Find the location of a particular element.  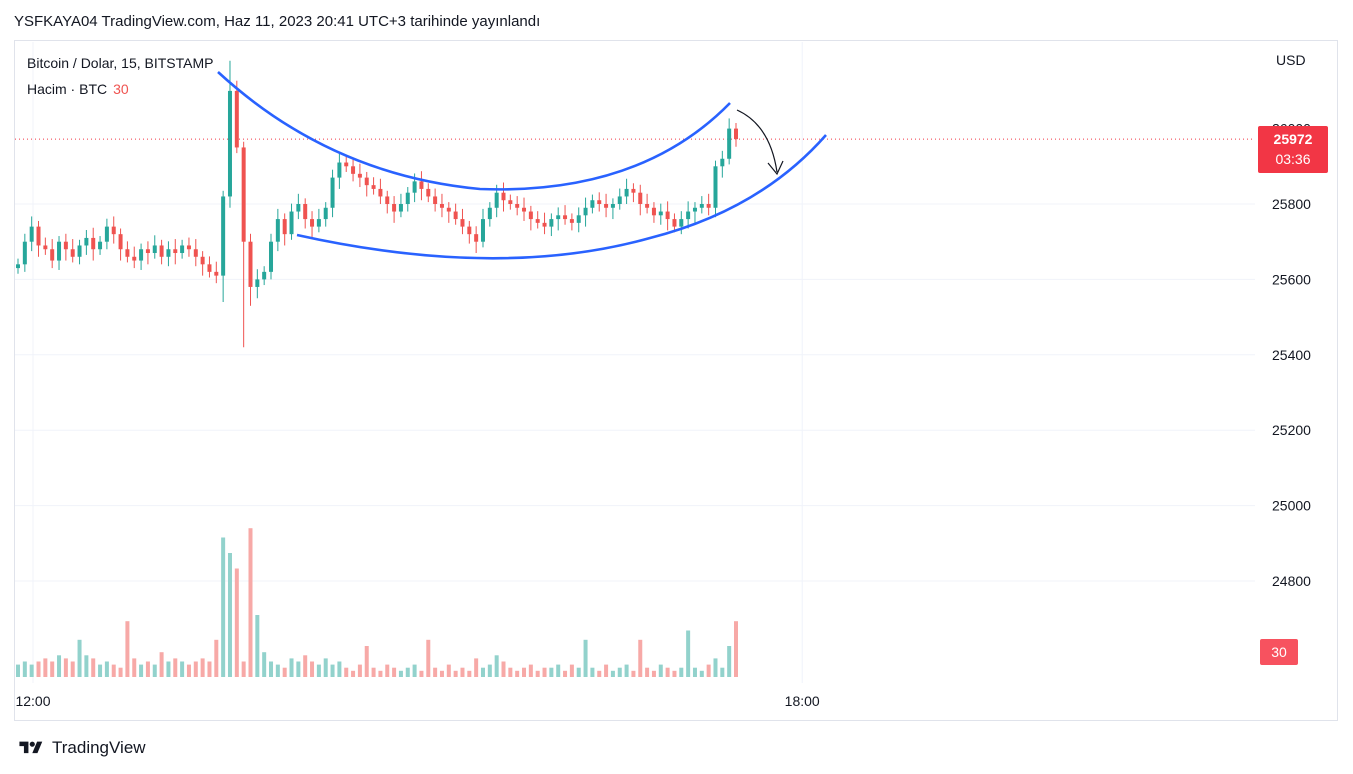

footer-brand: TradingView is located at coordinates (81, 748).